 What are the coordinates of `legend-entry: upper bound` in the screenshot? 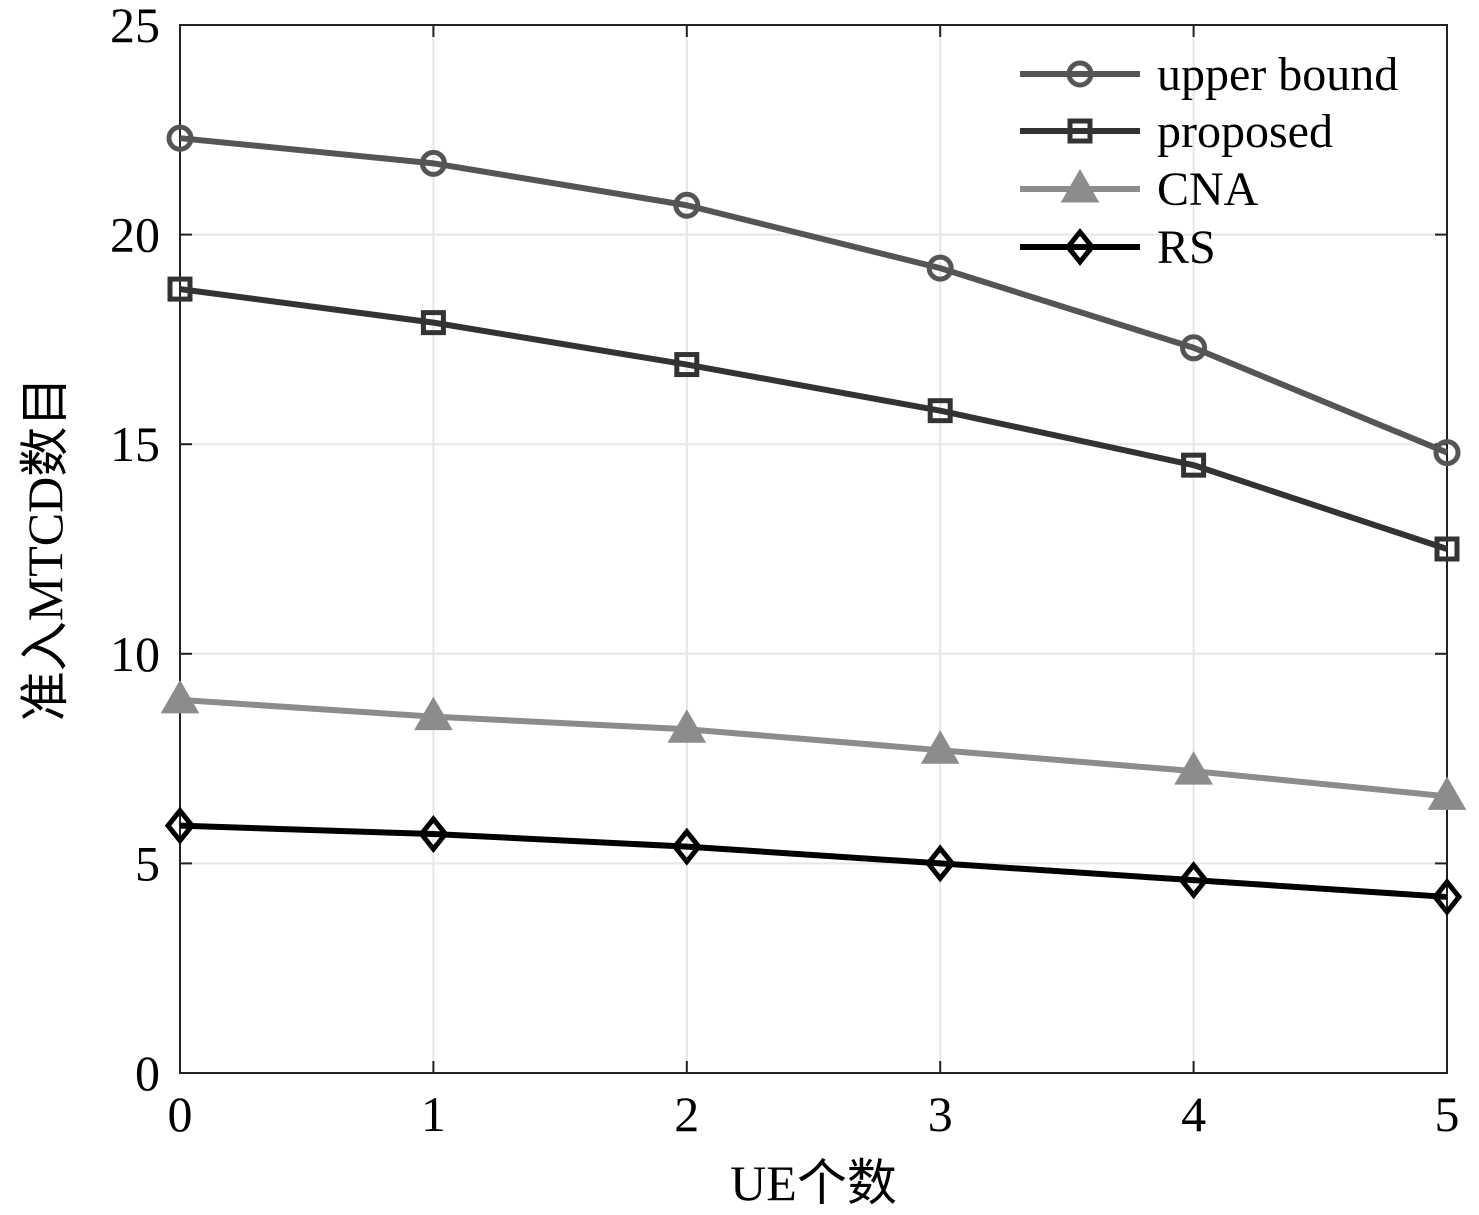 It's located at (1209, 74).